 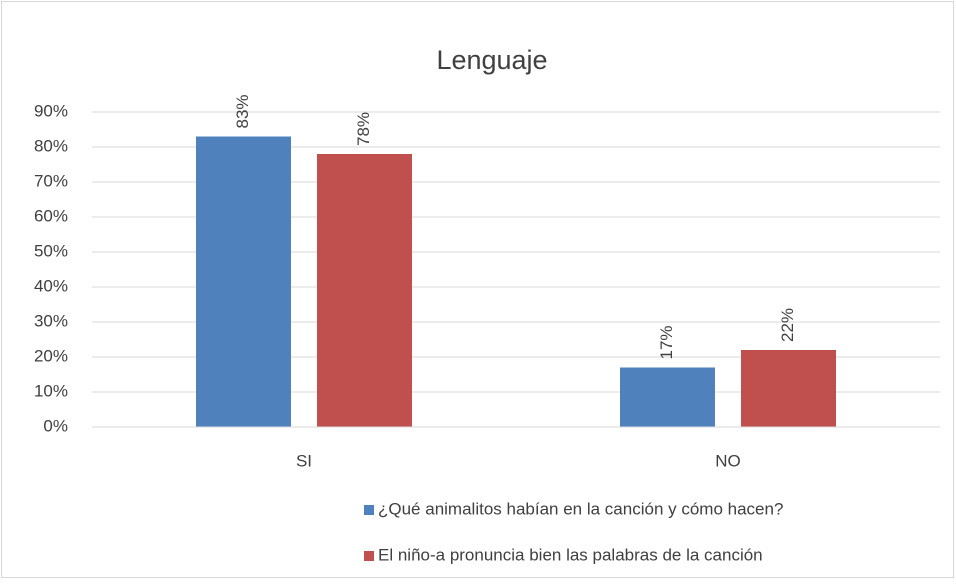 I want to click on x-tick-label: SI, so click(x=304, y=460).